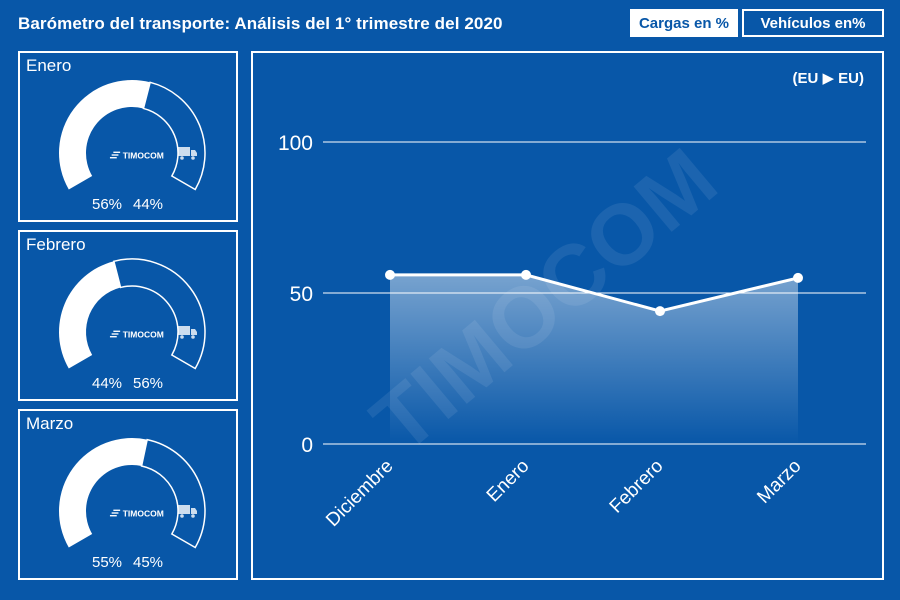  What do you see at coordinates (813, 23) in the screenshot?
I see `vehiculos-toggle-button: Vehículos en%` at bounding box center [813, 23].